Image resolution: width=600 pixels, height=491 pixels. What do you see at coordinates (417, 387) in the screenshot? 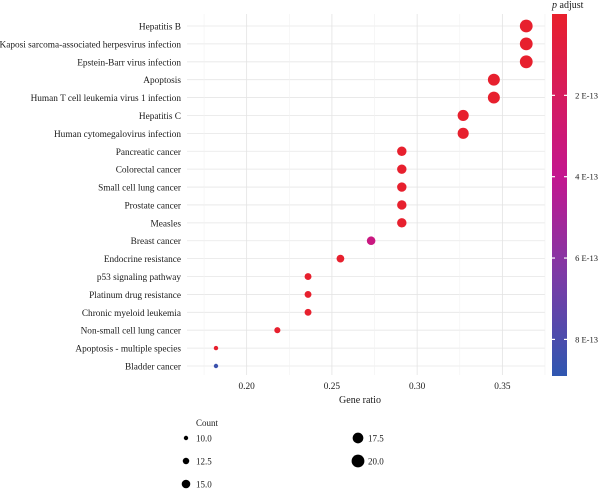
I see `x-tick-label: 0.30` at bounding box center [417, 387].